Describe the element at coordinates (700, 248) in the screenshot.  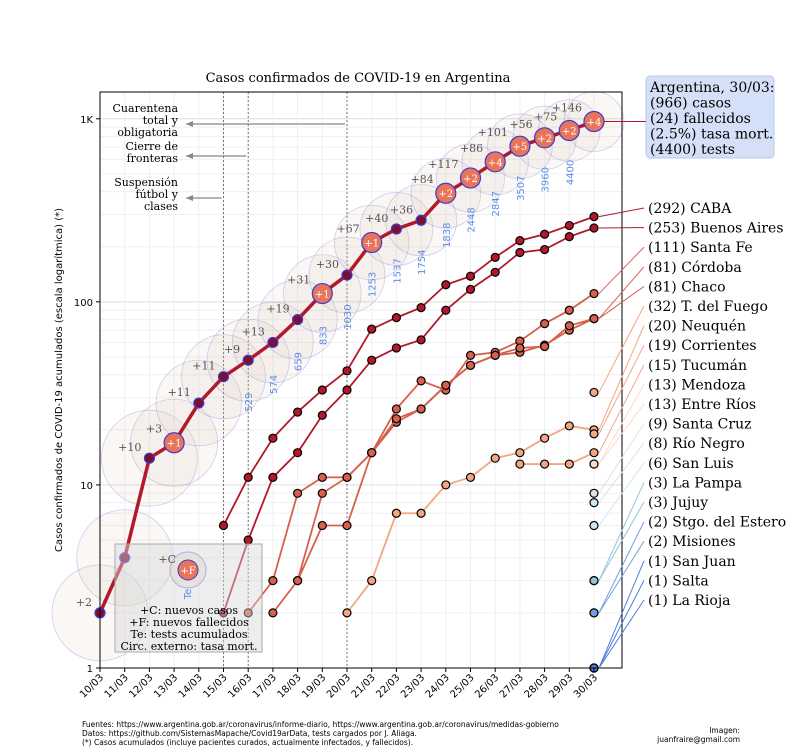
I see `province-label: (111) Santa Fe` at that location.